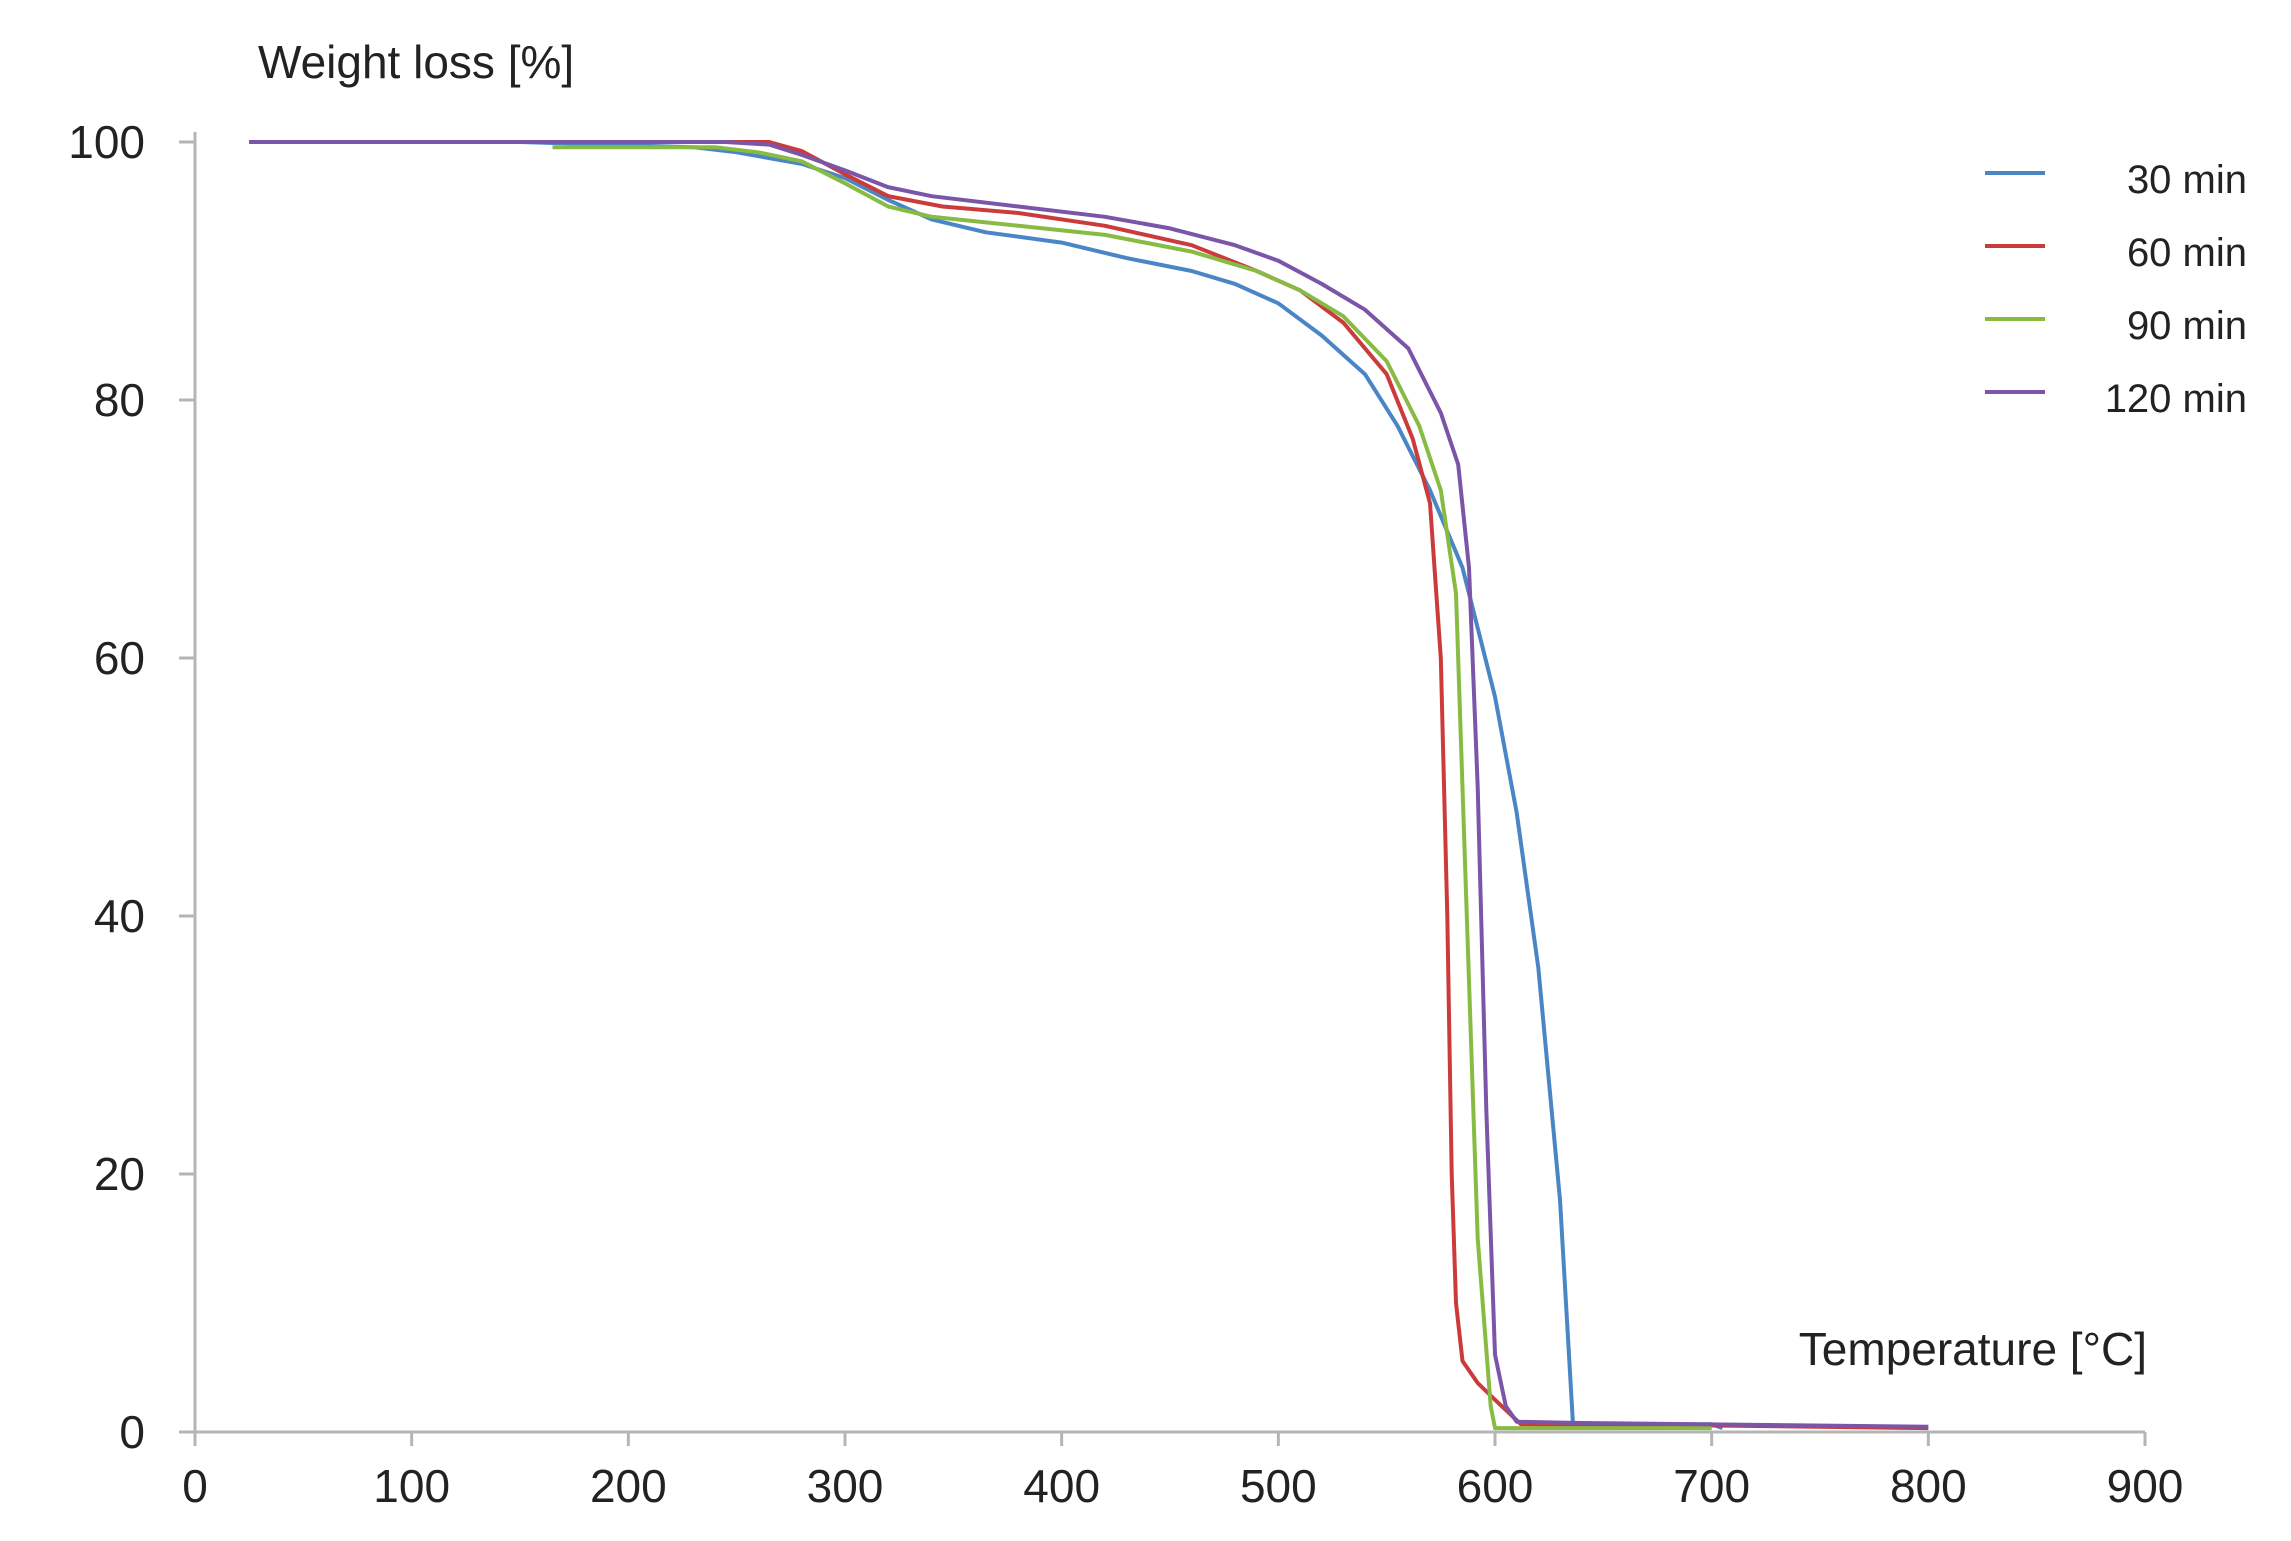  Describe the element at coordinates (1973, 1349) in the screenshot. I see `x-axis-title: Temperature [°C]` at that location.